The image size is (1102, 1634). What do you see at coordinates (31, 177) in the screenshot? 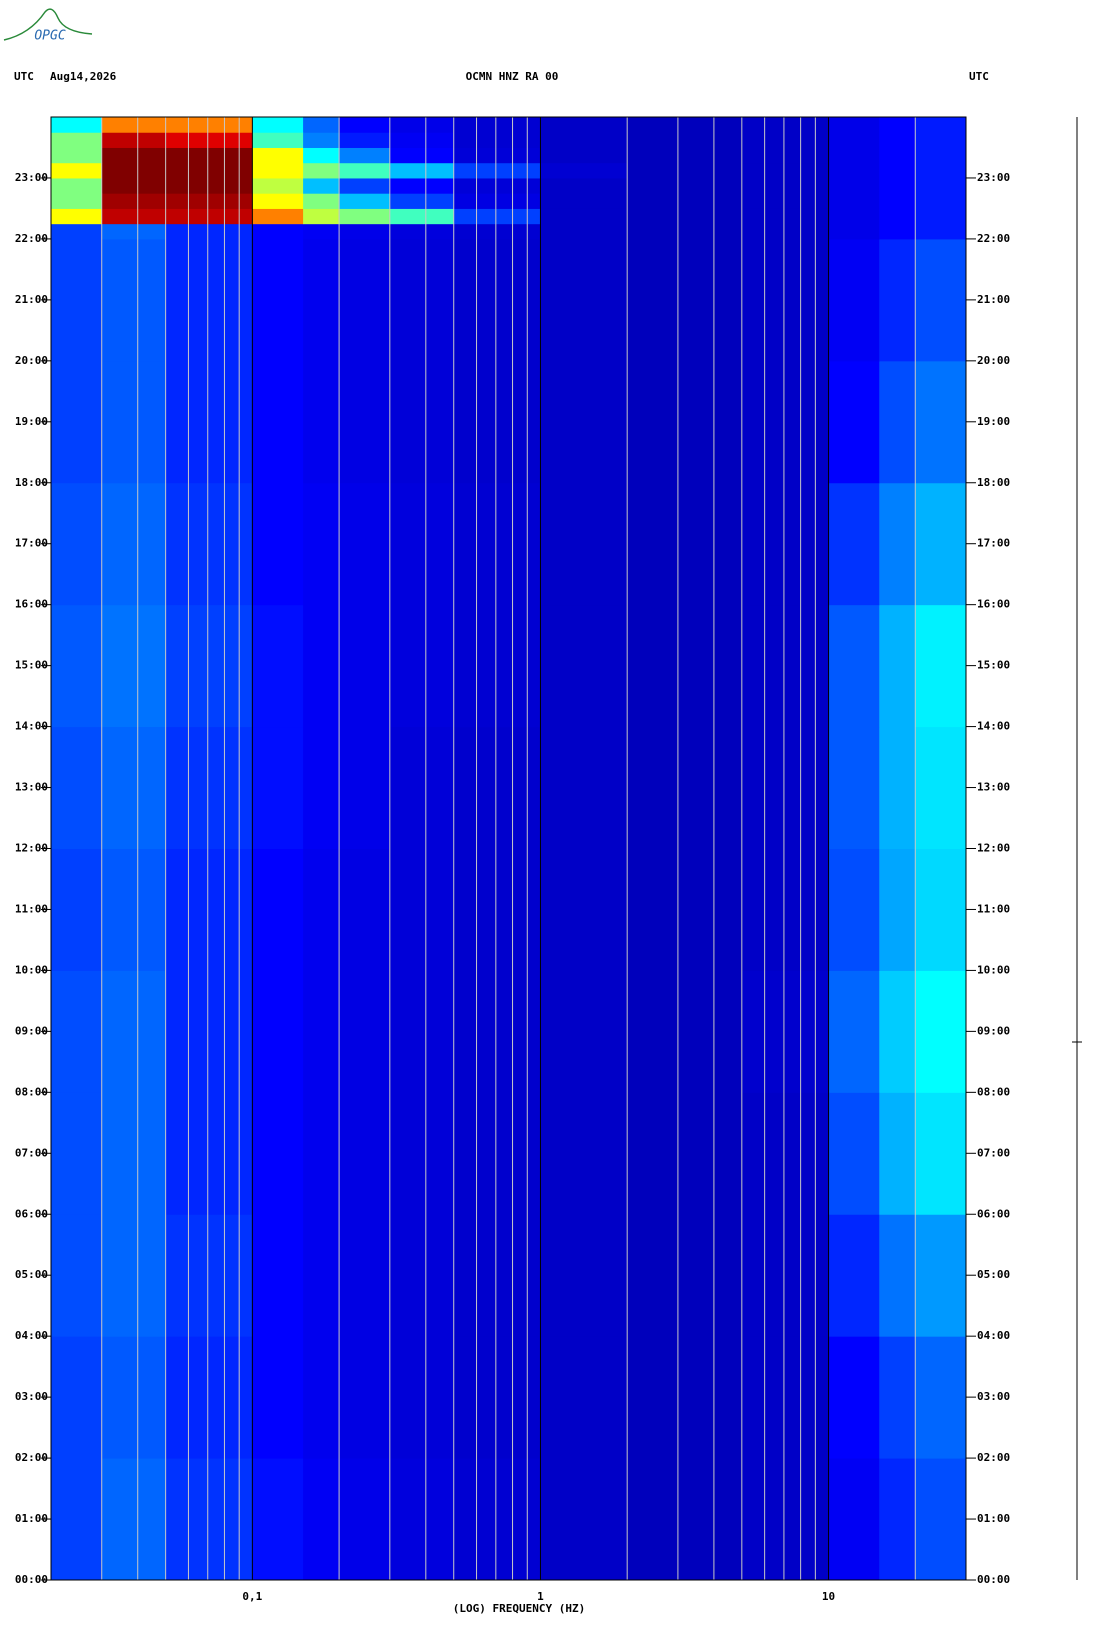
I see `y-tick-label: 23:00` at bounding box center [31, 177].